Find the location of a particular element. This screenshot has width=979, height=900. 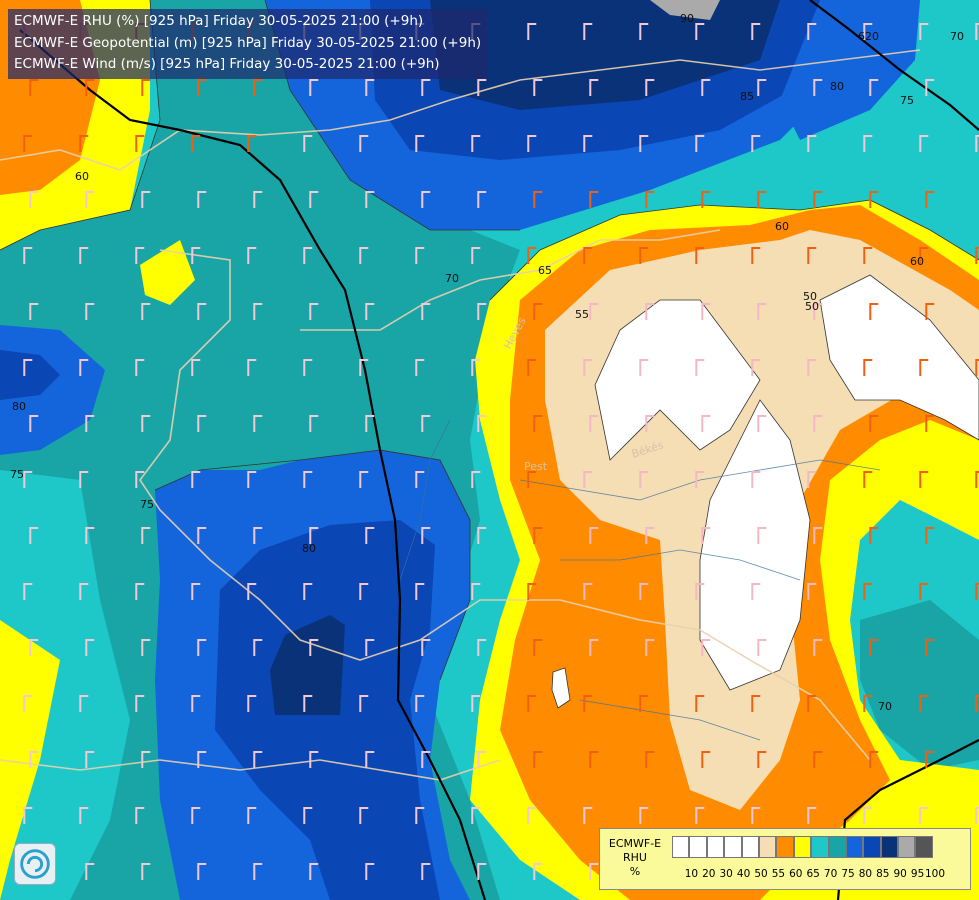

legend-tick-label: 75 is located at coordinates (848, 874).